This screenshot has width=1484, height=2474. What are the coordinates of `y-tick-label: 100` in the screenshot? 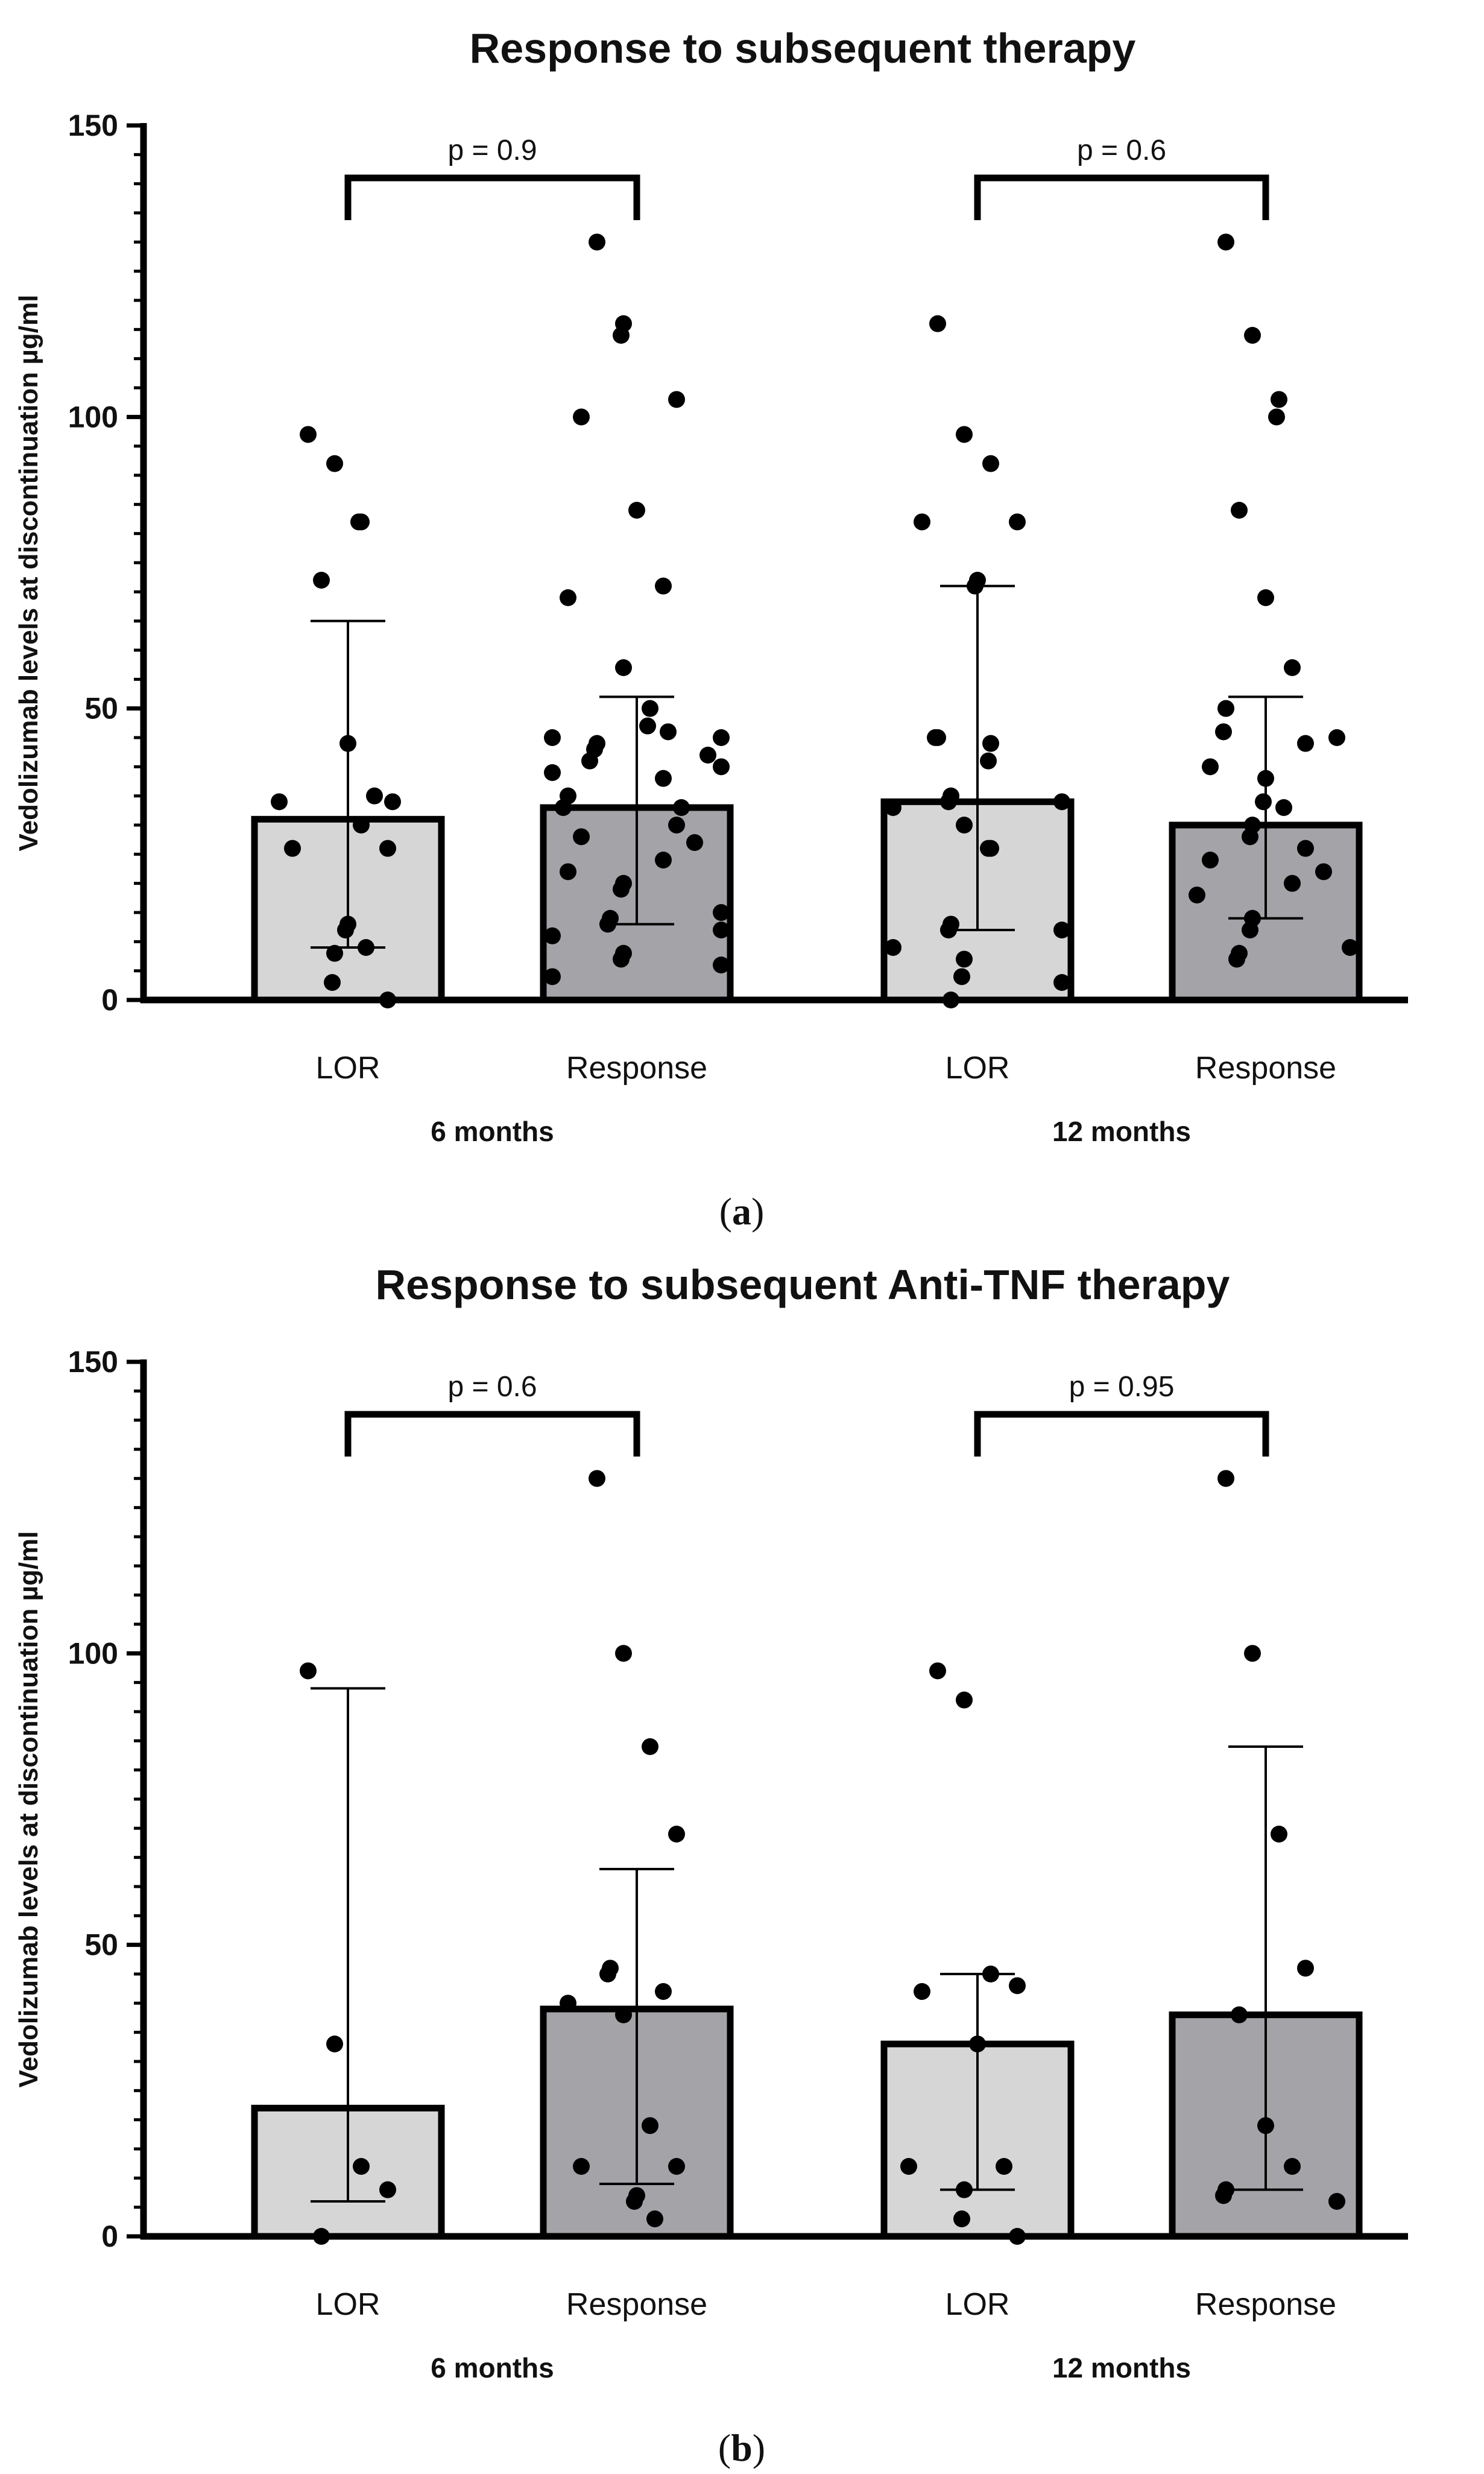 It's located at (93, 417).